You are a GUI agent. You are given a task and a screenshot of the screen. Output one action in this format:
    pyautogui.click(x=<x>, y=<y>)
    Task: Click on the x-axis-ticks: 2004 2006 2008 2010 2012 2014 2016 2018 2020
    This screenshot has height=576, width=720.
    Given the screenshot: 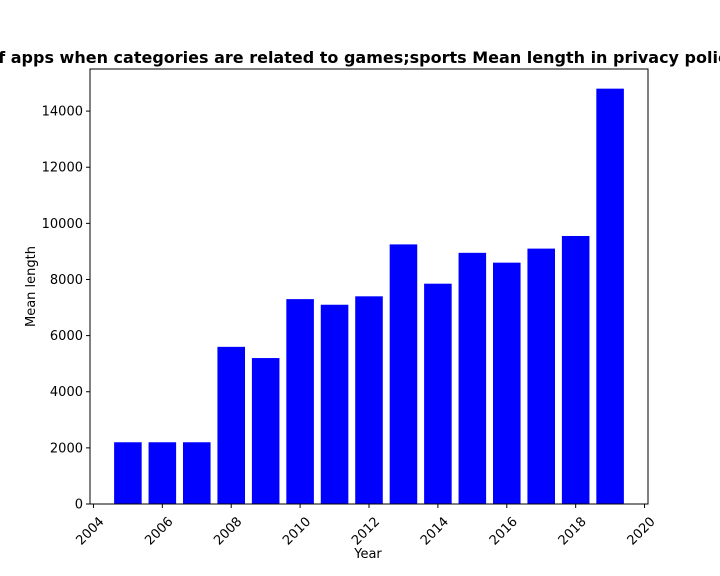 What is the action you would take?
    pyautogui.click(x=366, y=526)
    